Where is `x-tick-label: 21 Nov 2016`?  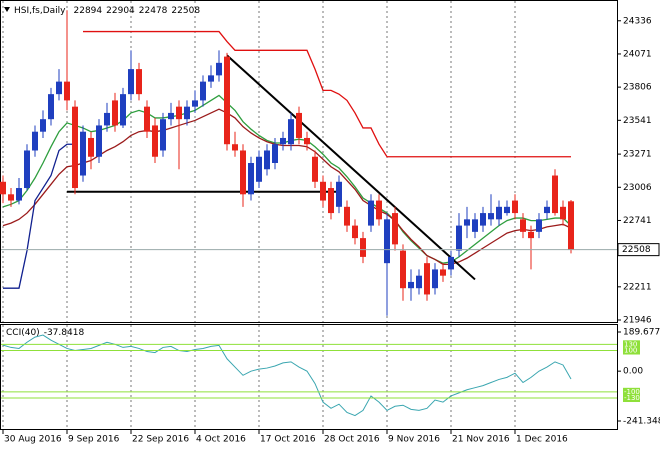
x-tick-label: 21 Nov 2016 is located at coordinates (481, 440).